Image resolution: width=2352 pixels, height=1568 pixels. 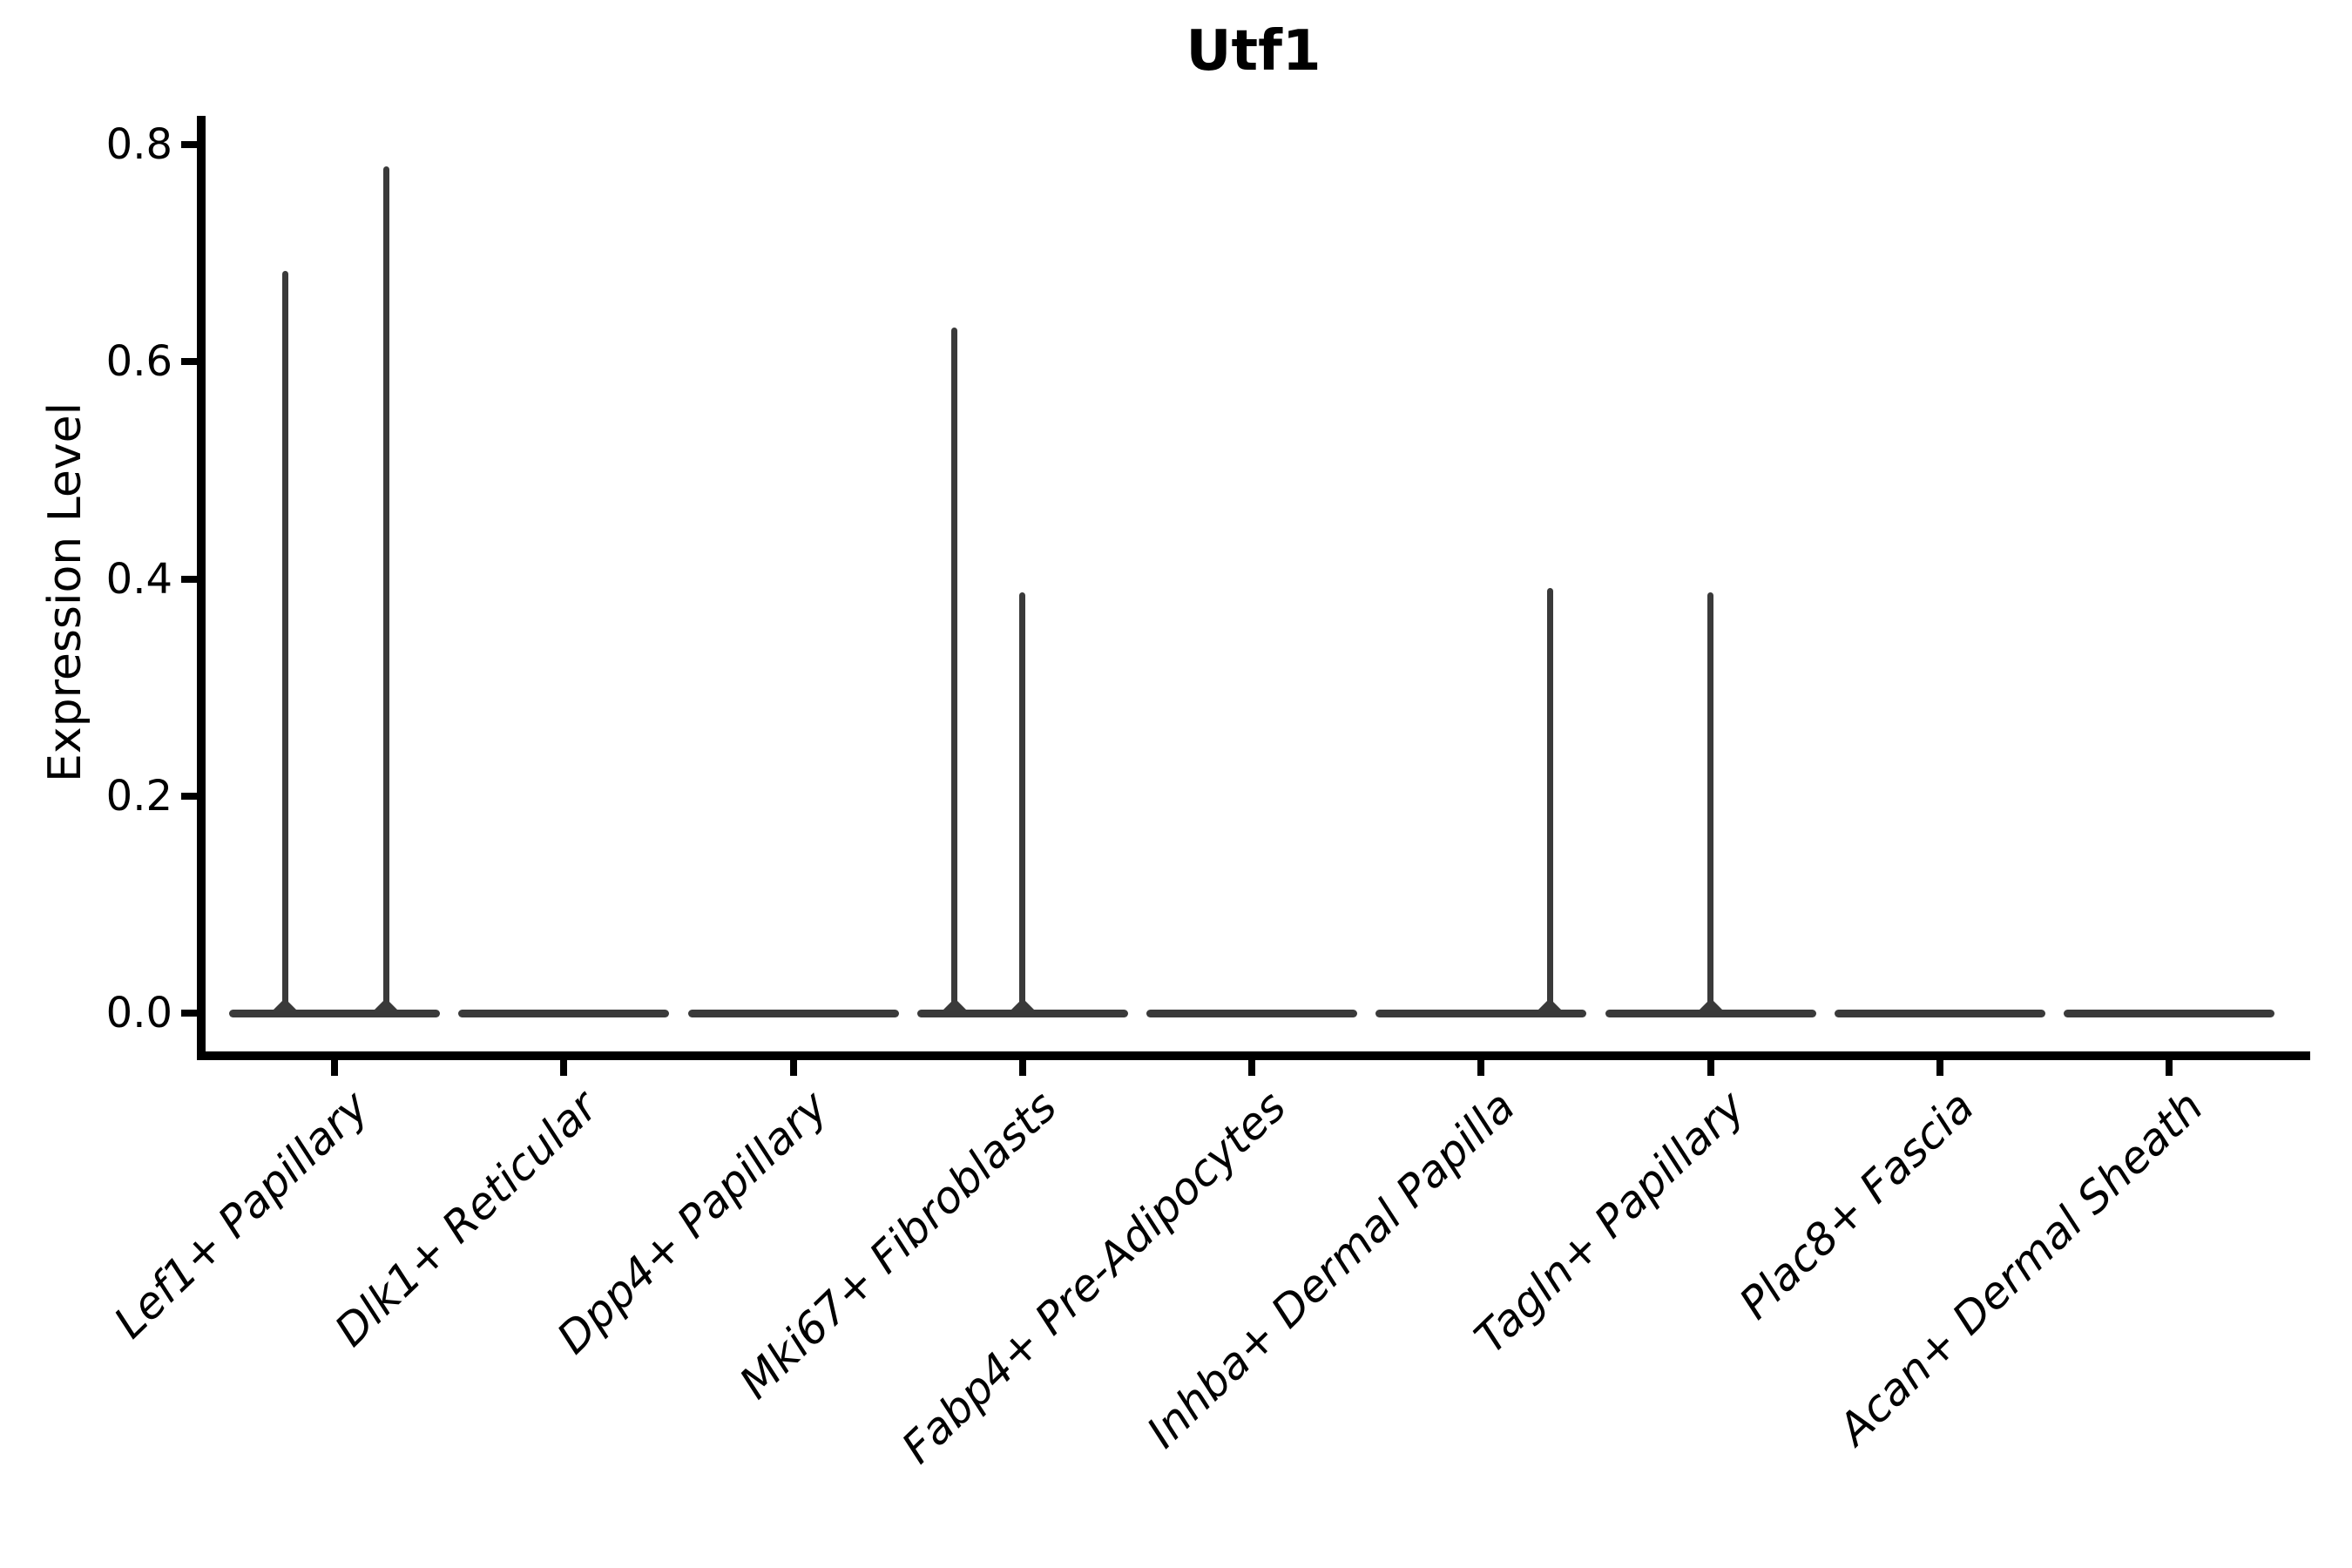 I want to click on y-tick-label: 0.0, so click(x=138, y=1013).